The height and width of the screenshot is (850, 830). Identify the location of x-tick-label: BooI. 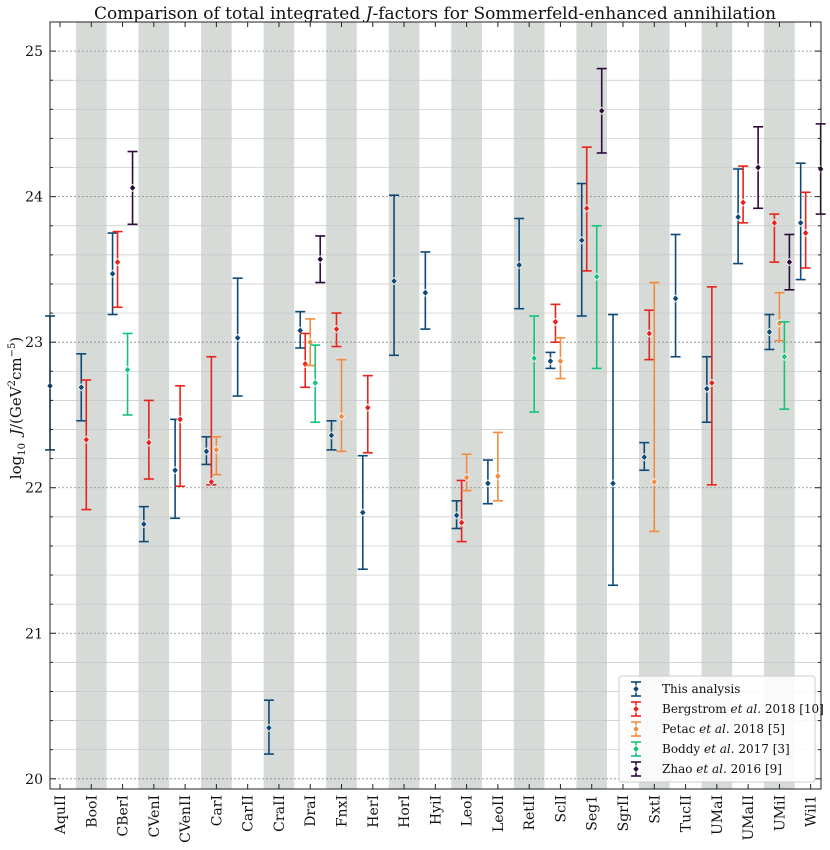
(92, 811).